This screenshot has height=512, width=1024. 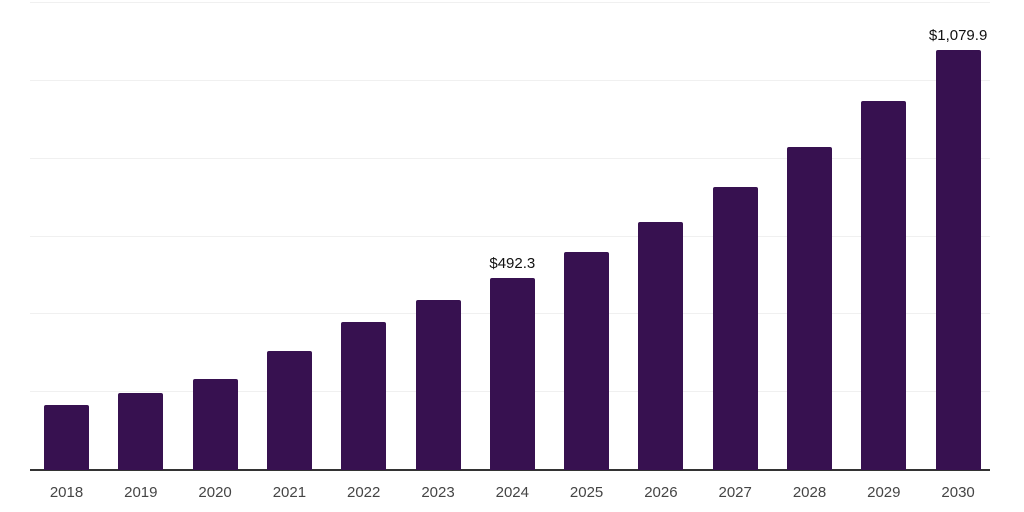 What do you see at coordinates (512, 492) in the screenshot?
I see `x-tick-2024: 2024` at bounding box center [512, 492].